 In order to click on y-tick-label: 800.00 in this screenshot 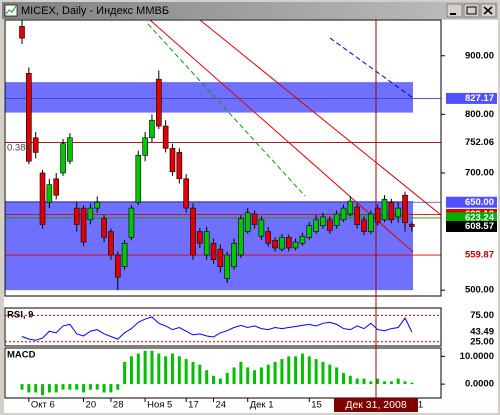, I will do `click(479, 114)`.